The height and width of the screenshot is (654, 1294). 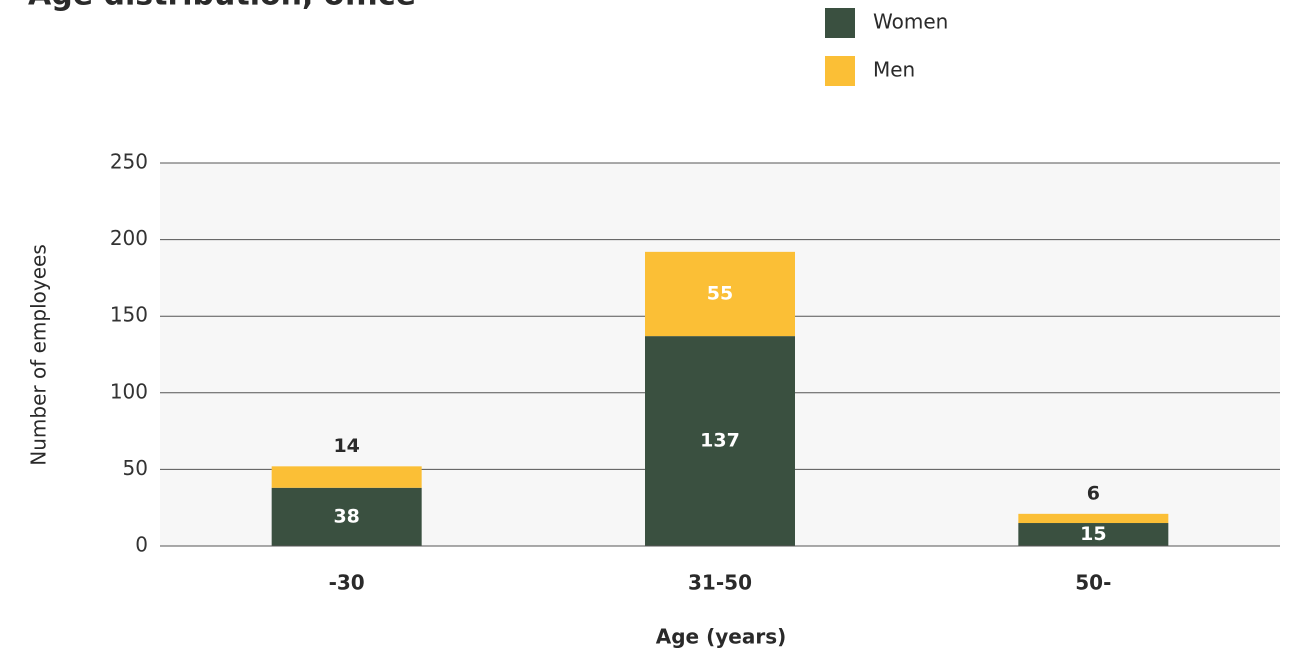 I want to click on data-label: 15, so click(x=1093, y=534).